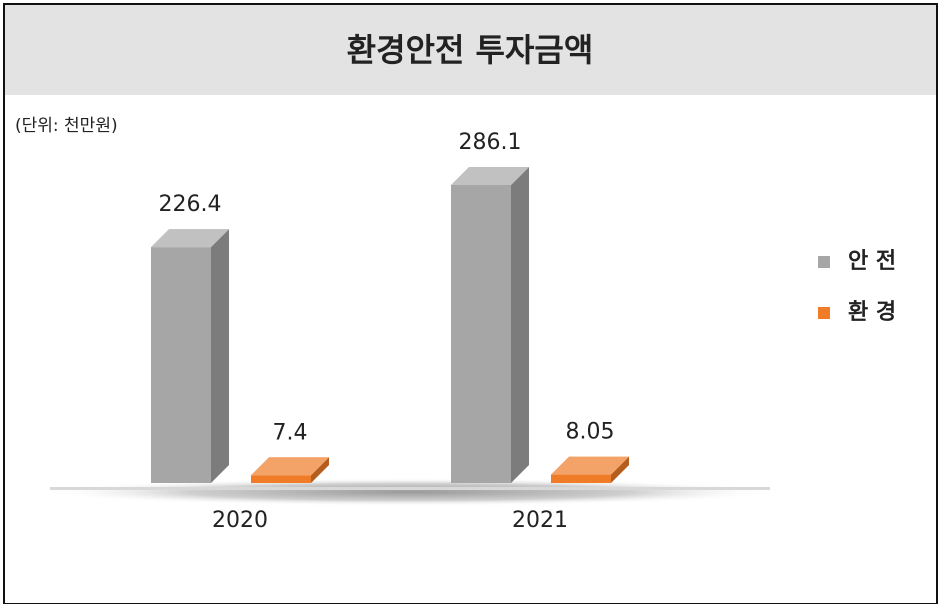  What do you see at coordinates (290, 432) in the screenshot?
I see `data-label: 7.4` at bounding box center [290, 432].